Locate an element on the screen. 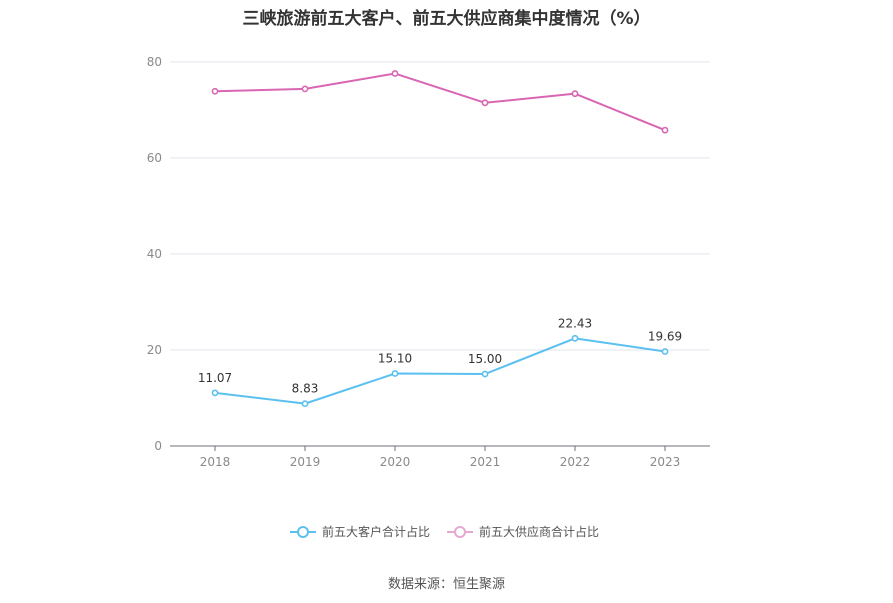  data-labels: 11.07 8.83 15.10 15.00 22.43 19.69 is located at coordinates (440, 355).